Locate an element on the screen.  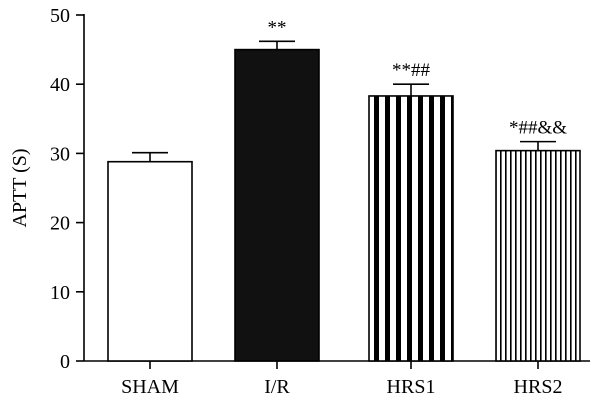
bar-sham is located at coordinates (150, 261).